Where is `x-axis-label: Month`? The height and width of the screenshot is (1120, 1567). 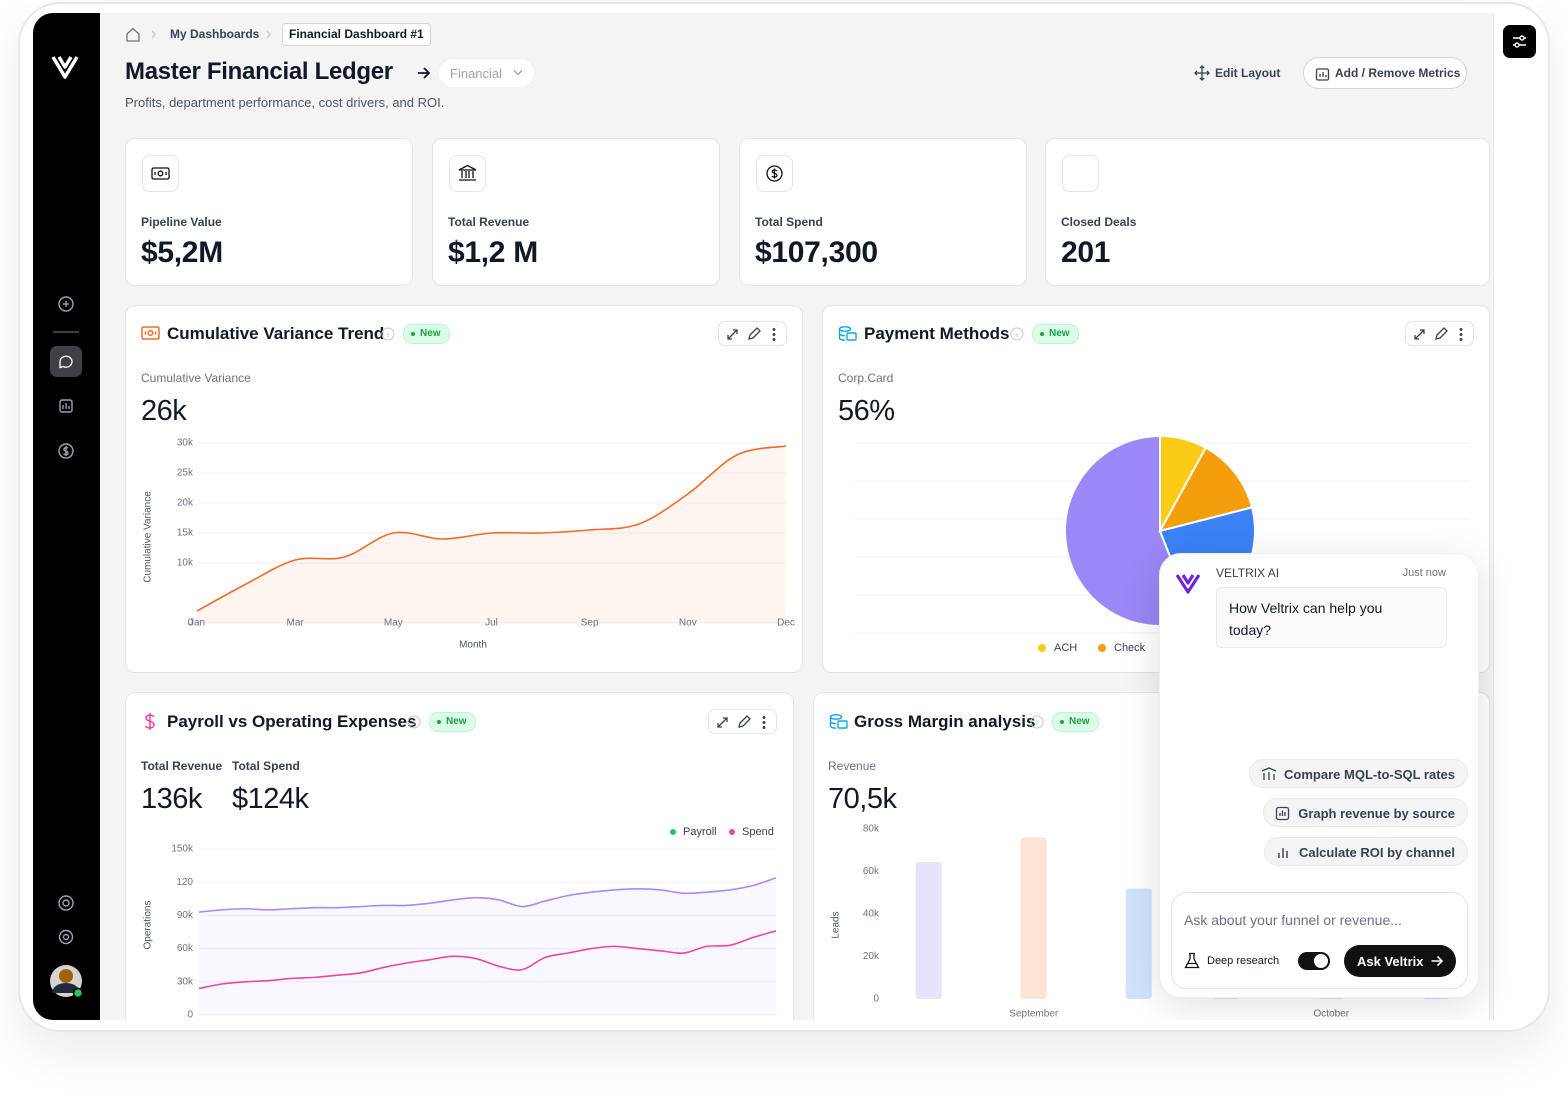
x-axis-label: Month is located at coordinates (473, 645).